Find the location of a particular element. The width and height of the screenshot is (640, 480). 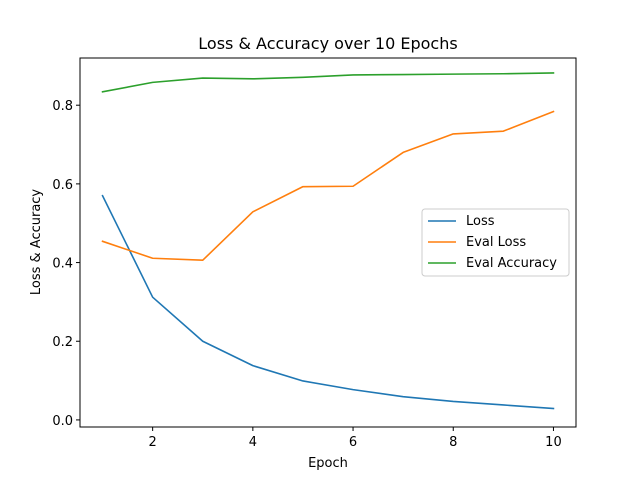

y-tick-label: 0.6 is located at coordinates (62, 185).